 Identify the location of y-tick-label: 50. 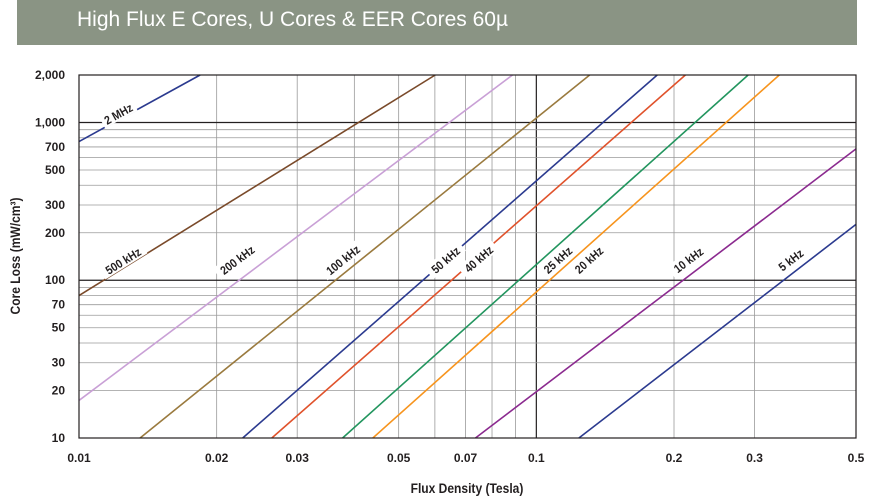
(59, 328).